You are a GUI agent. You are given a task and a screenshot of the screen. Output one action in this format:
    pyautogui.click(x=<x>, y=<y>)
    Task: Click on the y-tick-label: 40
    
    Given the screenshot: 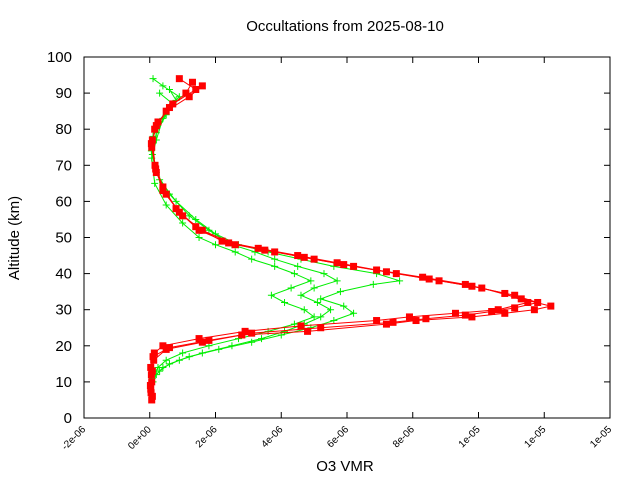 What is the action you would take?
    pyautogui.click(x=63, y=274)
    